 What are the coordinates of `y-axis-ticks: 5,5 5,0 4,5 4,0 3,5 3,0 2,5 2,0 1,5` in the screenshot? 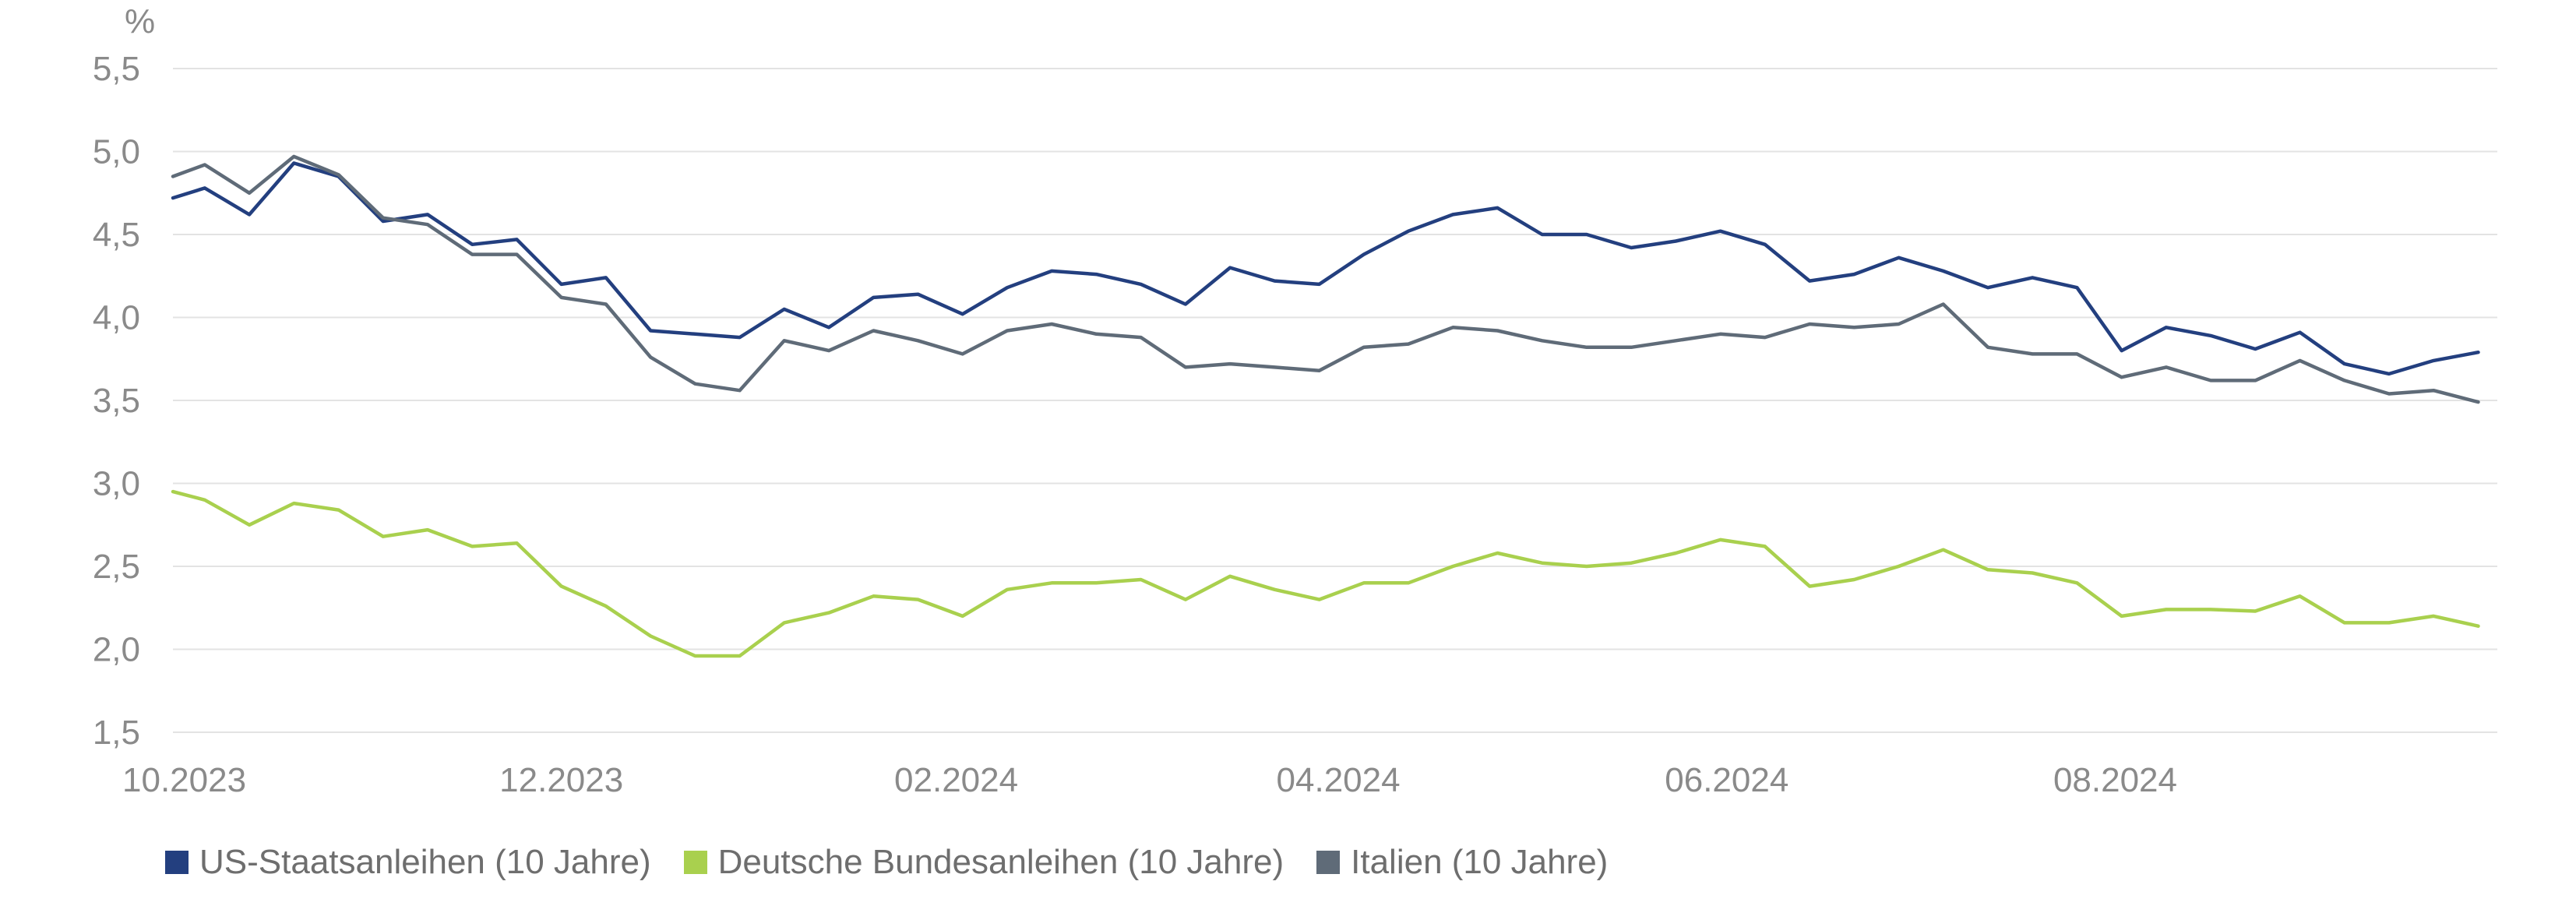 It's located at (116, 401).